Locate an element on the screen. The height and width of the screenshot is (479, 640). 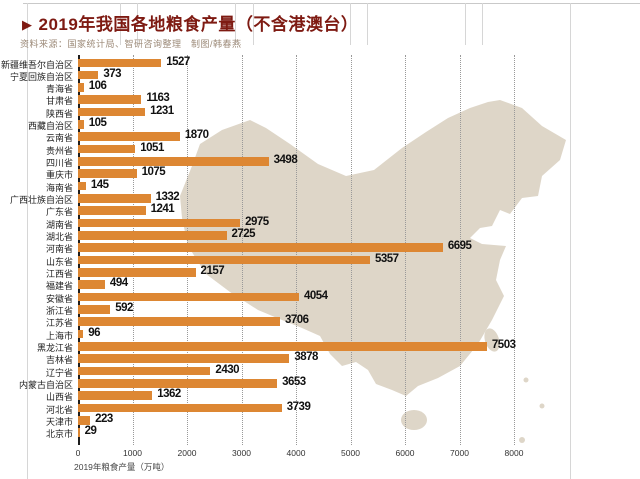
bar-row: 陕西省 1231 is located at coordinates (320, 111).